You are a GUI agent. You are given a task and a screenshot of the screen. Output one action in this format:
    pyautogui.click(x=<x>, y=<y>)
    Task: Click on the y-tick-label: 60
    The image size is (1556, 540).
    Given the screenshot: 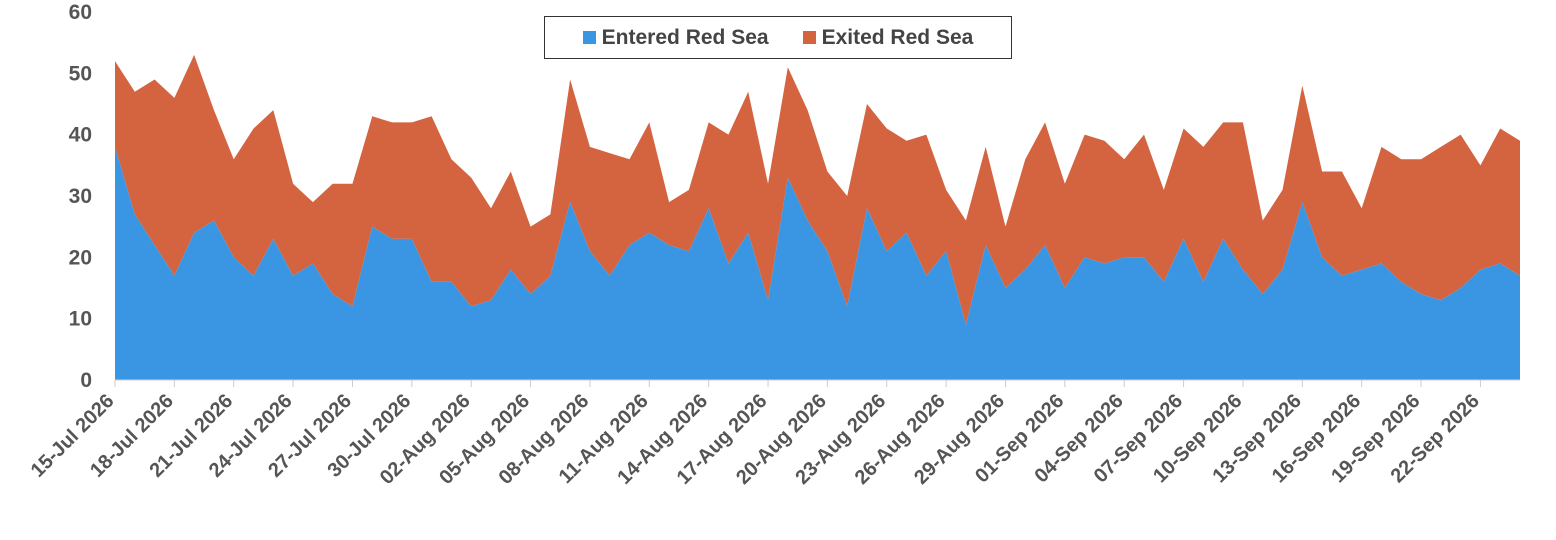 What is the action you would take?
    pyautogui.click(x=80, y=12)
    